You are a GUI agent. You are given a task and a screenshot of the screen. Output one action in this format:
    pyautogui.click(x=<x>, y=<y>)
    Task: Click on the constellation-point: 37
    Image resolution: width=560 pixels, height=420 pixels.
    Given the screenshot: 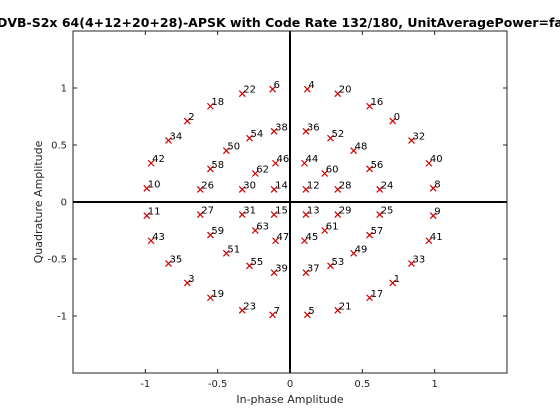 What is the action you would take?
    pyautogui.click(x=311, y=270)
    